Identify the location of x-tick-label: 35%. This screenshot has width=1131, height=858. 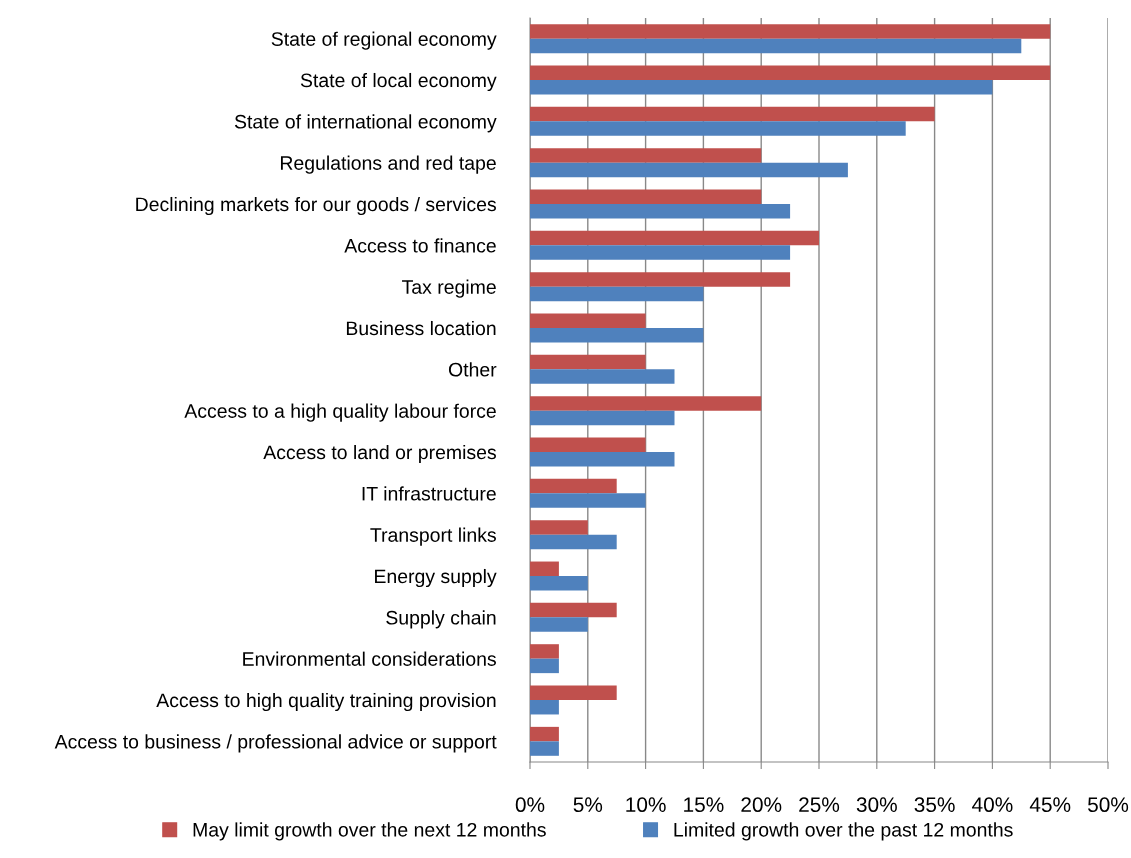
(934, 805).